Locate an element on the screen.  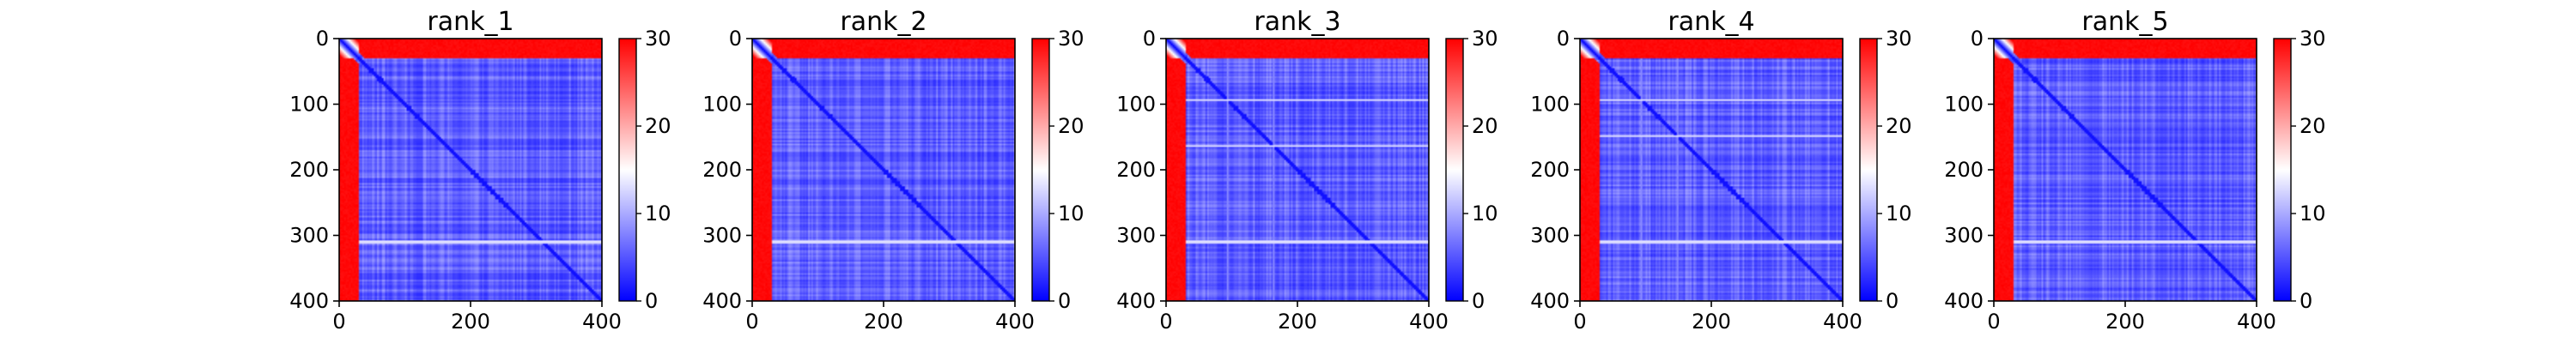
chart-title: rank_3 is located at coordinates (1297, 22).